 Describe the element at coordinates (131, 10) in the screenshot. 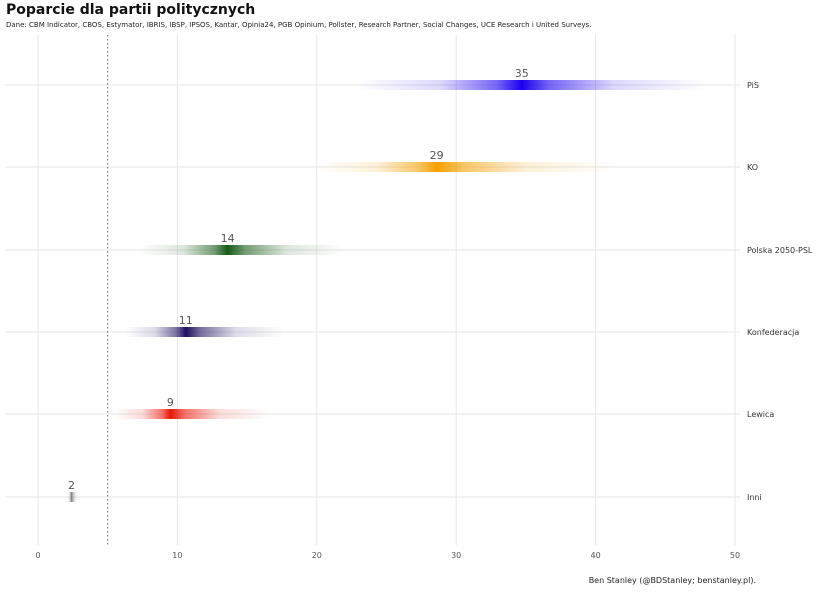

I see `chart-title: Poparcie dla partii politycznych` at that location.